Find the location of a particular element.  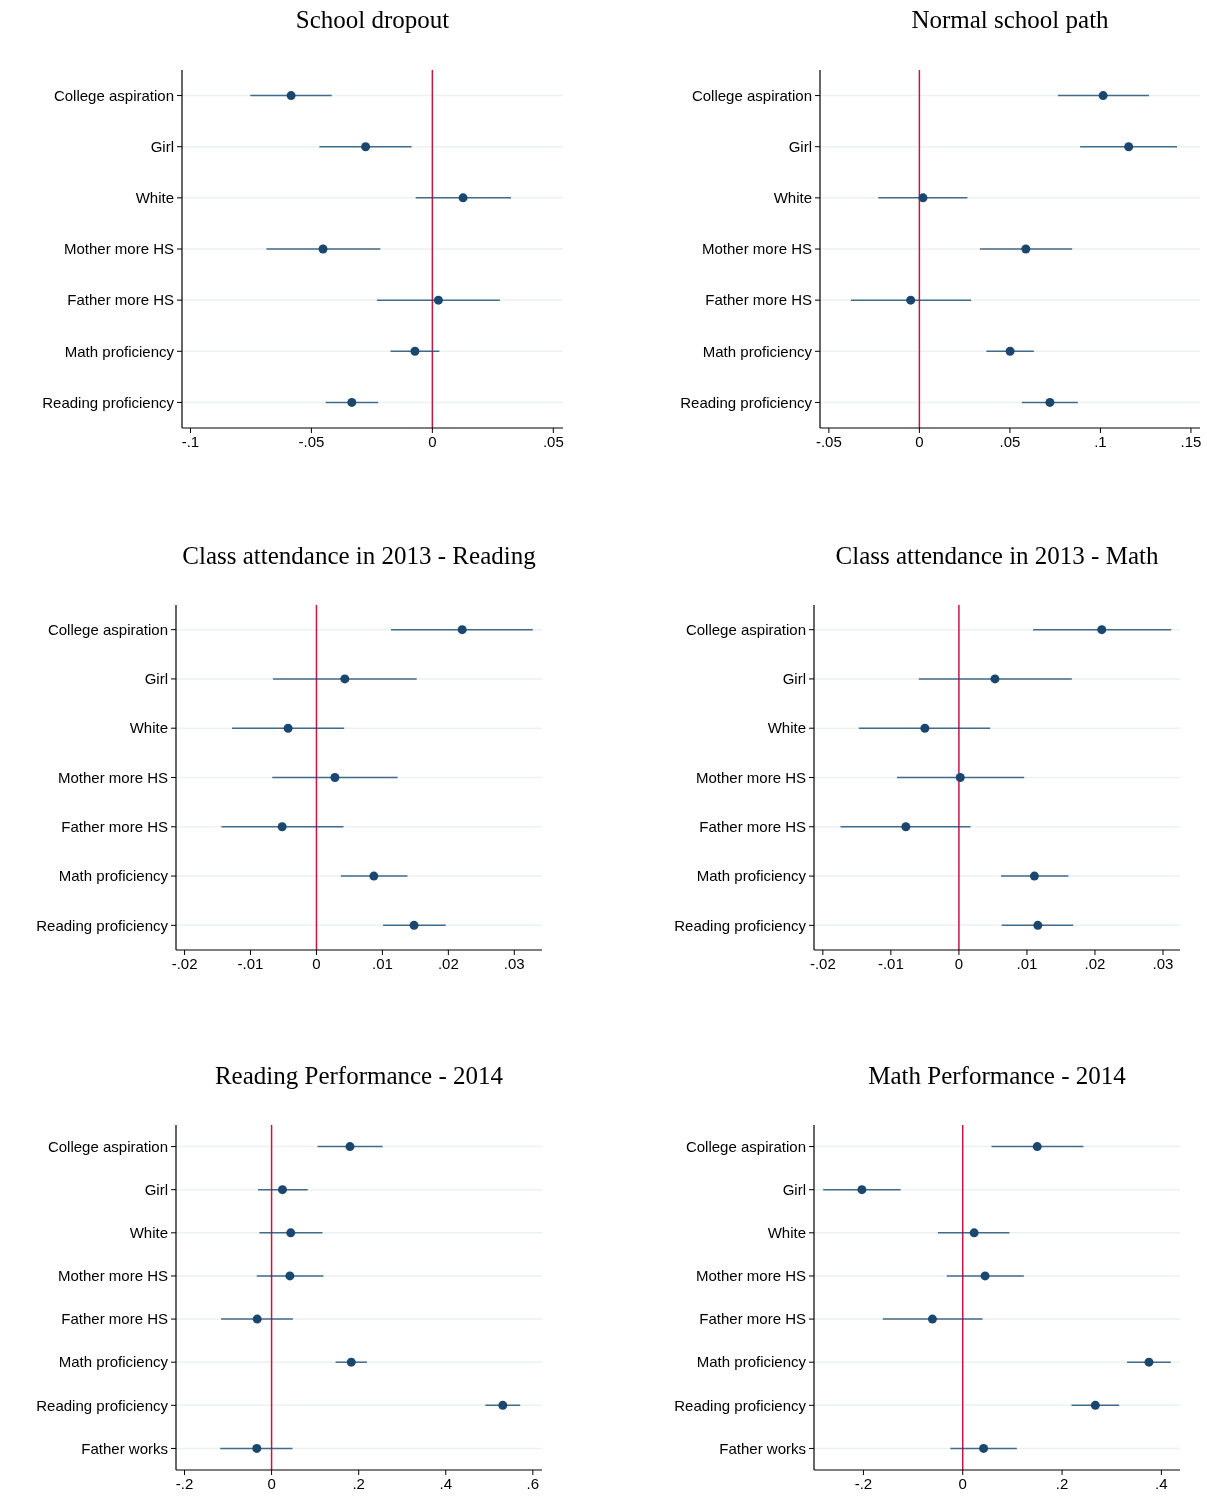

y-tick-label: Father works is located at coordinates (124, 1448).